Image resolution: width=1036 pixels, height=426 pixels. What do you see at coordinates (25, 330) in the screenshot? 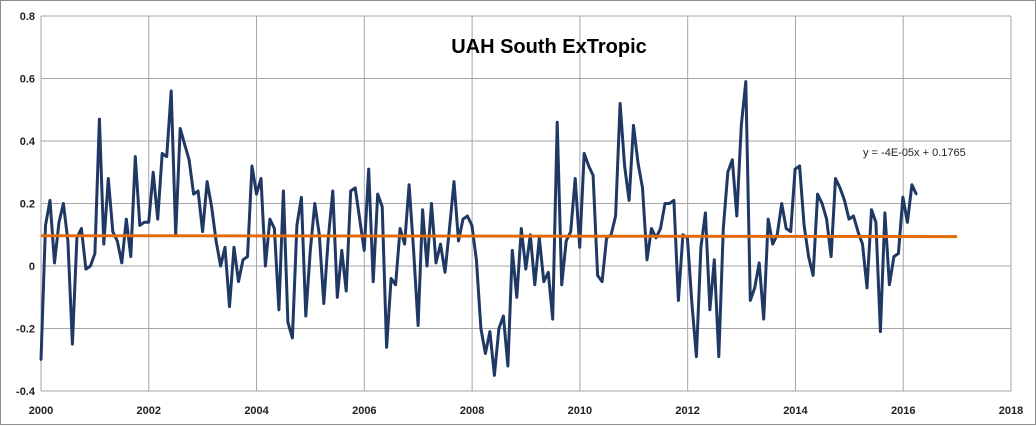
I see `y-tick-label: -0.2` at bounding box center [25, 330].